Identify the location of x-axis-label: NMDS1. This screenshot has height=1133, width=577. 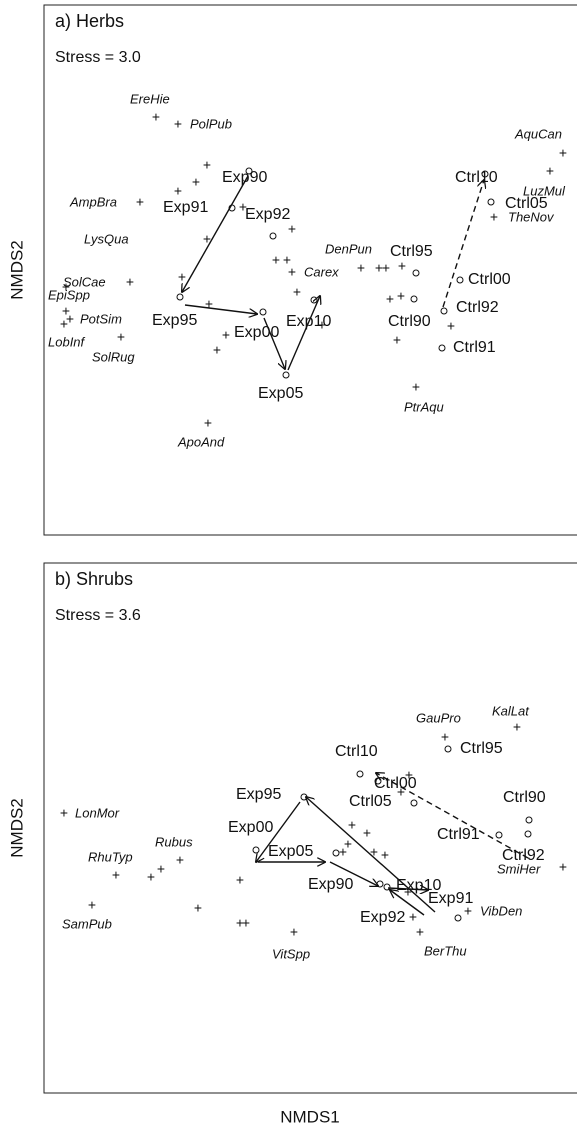
(310, 1116).